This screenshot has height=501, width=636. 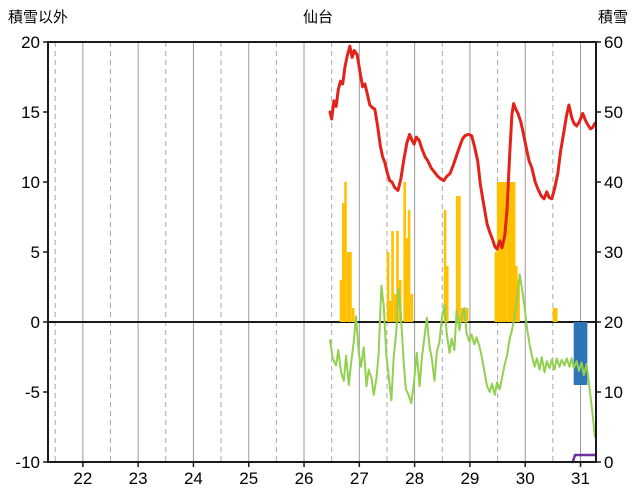 What do you see at coordinates (613, 112) in the screenshot?
I see `right-axis-tick-label: 50` at bounding box center [613, 112].